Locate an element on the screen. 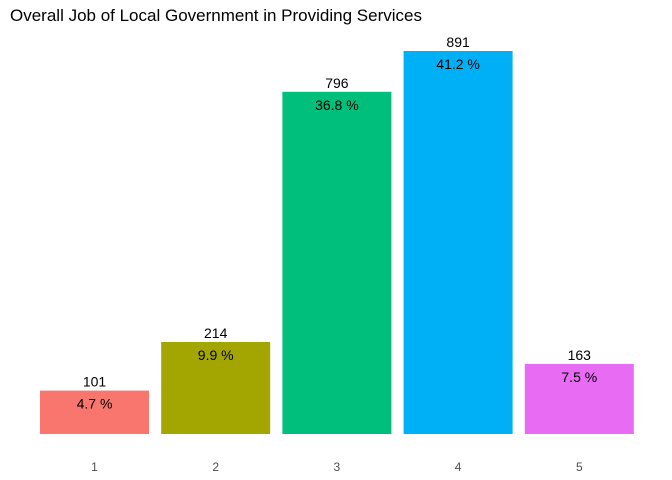  percent-label-1: 4.7 % is located at coordinates (95, 404).